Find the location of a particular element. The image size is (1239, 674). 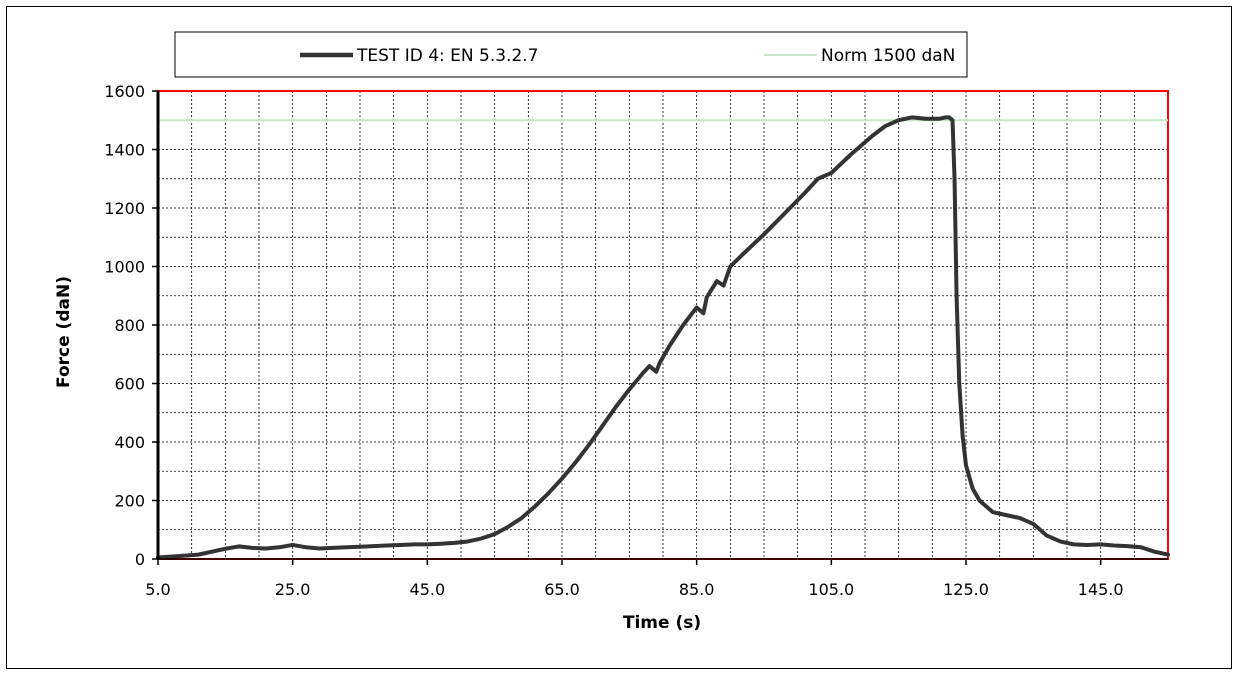

y-tick-label: 400 is located at coordinates (129, 442).